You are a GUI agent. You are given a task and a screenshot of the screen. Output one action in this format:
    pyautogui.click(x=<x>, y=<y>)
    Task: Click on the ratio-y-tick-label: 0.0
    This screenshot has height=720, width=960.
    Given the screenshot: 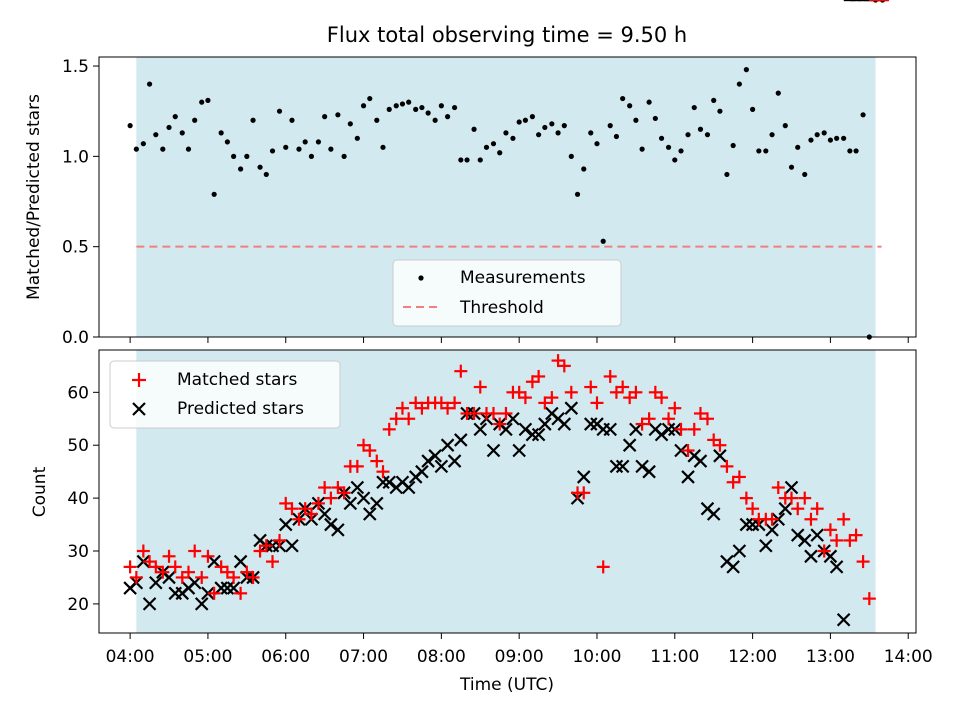 What is the action you would take?
    pyautogui.click(x=75, y=338)
    